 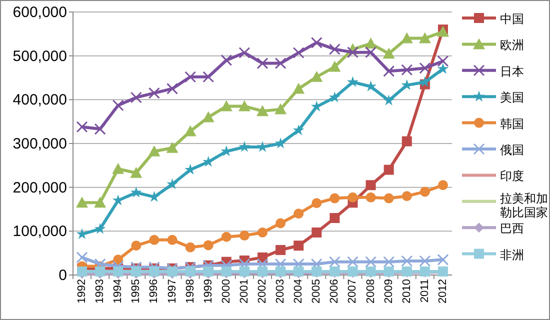 What do you see at coordinates (512, 19) in the screenshot?
I see `legend-label: 中国` at bounding box center [512, 19].